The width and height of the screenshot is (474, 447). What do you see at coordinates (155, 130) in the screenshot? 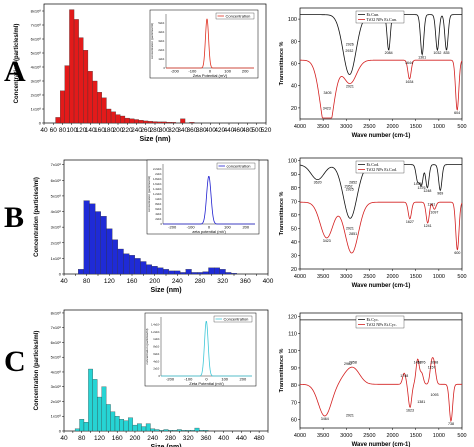
I see `x-tick-label: 280` at bounding box center [155, 130].